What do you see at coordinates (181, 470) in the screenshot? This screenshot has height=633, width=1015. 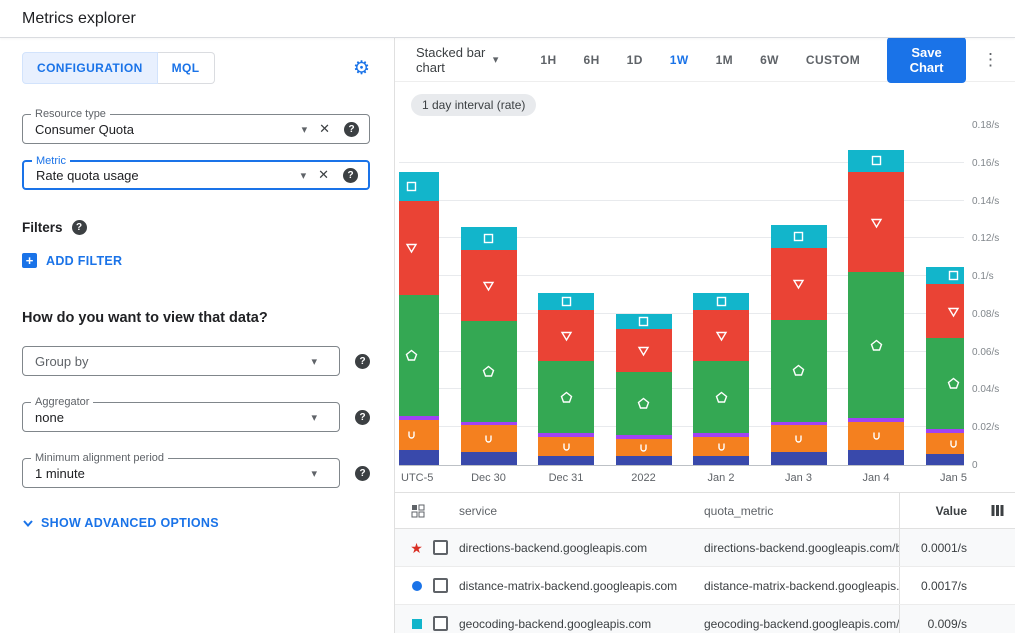 I see `alignment-period-select: Minimum alignment period 1 minute ▾` at bounding box center [181, 470].